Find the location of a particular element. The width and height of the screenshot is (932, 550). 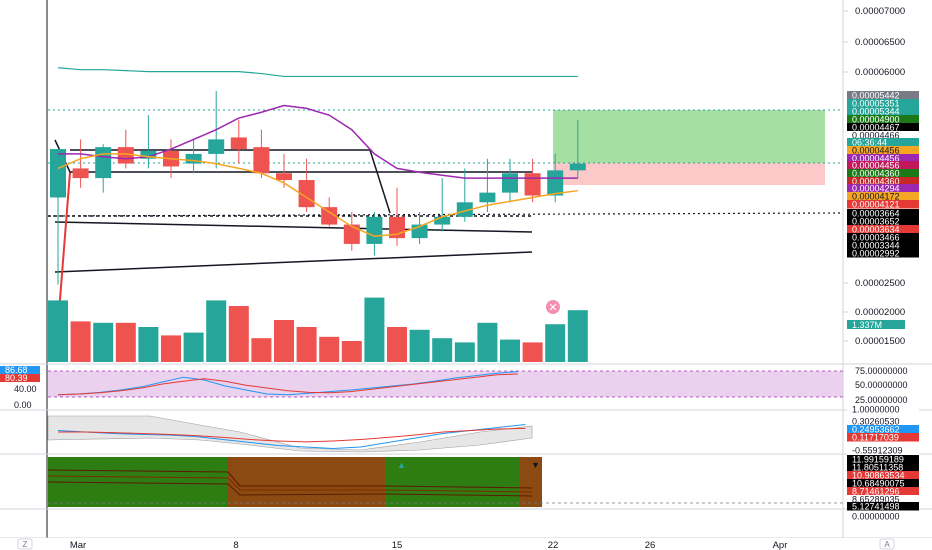

macd-label-text: 0.24953662 is located at coordinates (876, 430).